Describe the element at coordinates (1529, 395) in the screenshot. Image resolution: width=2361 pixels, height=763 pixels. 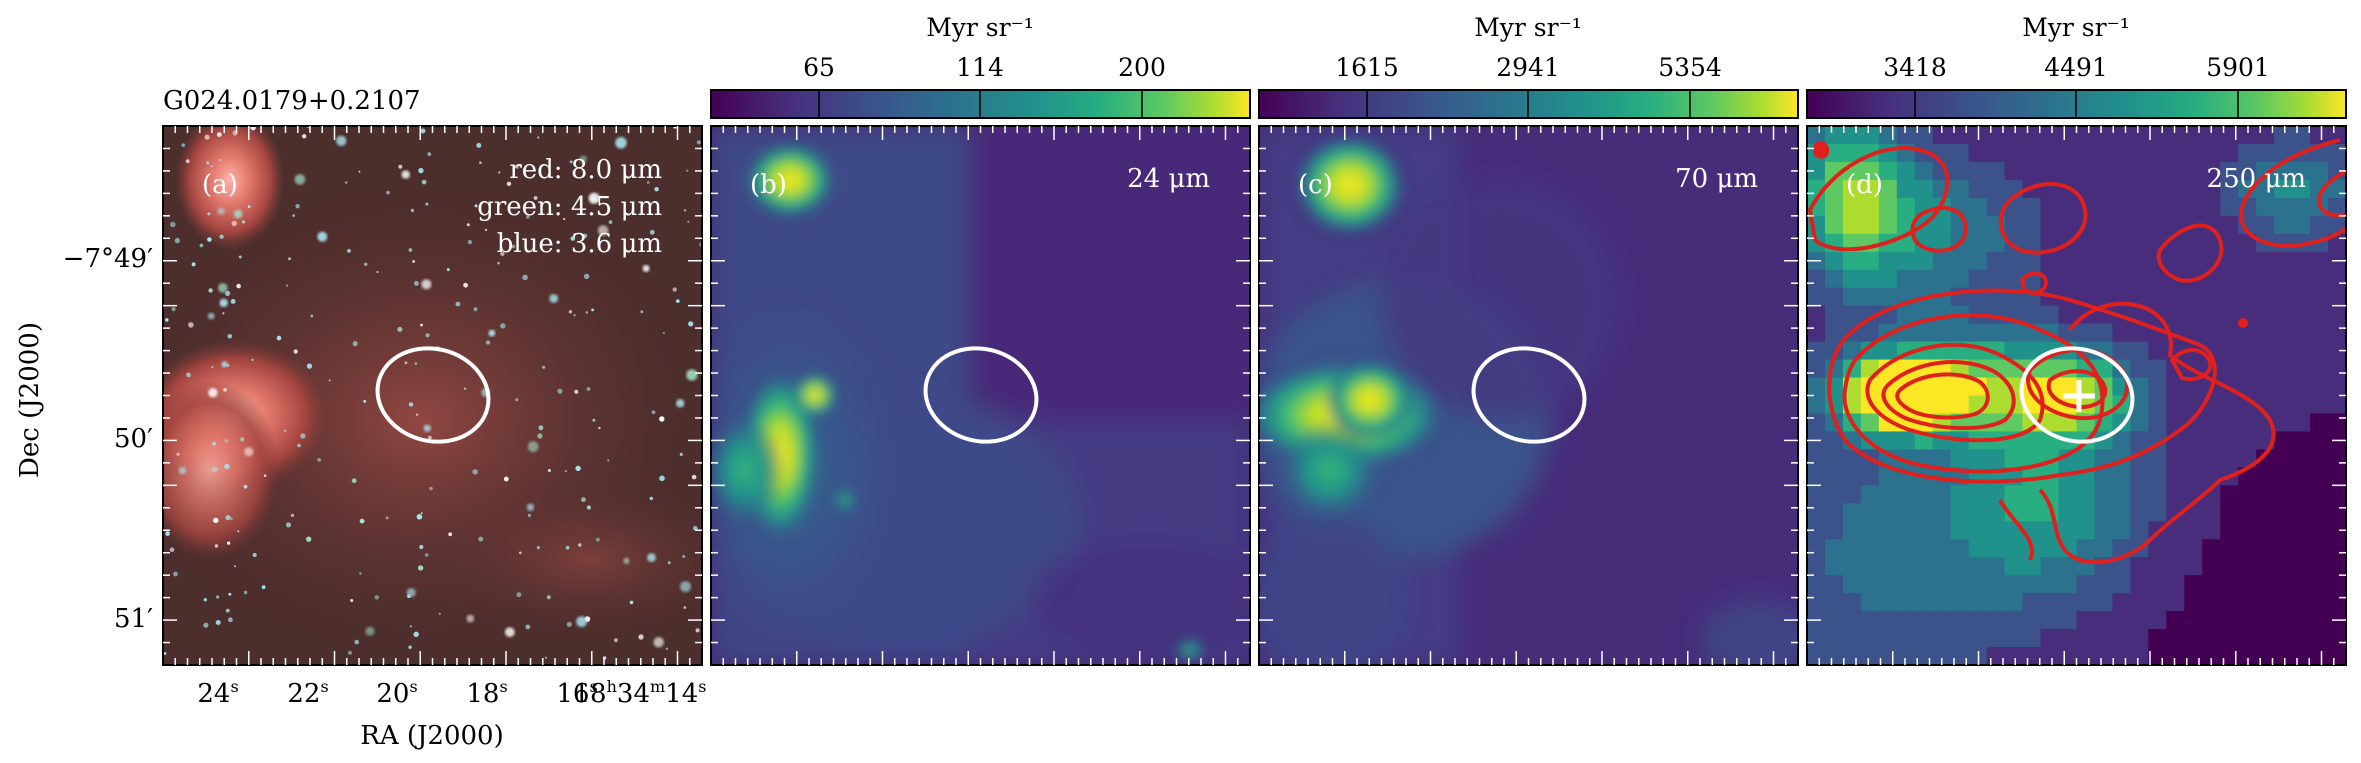
I see `panel-c-ellipse` at that location.